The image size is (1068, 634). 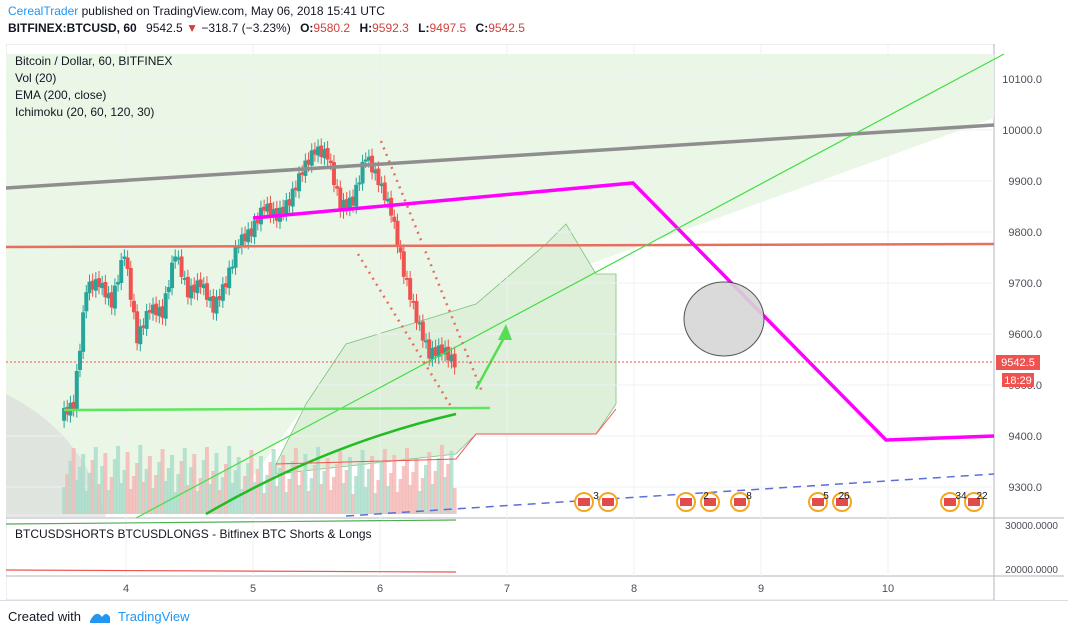 What do you see at coordinates (482, 28) in the screenshot?
I see `close-label: C:` at bounding box center [482, 28].